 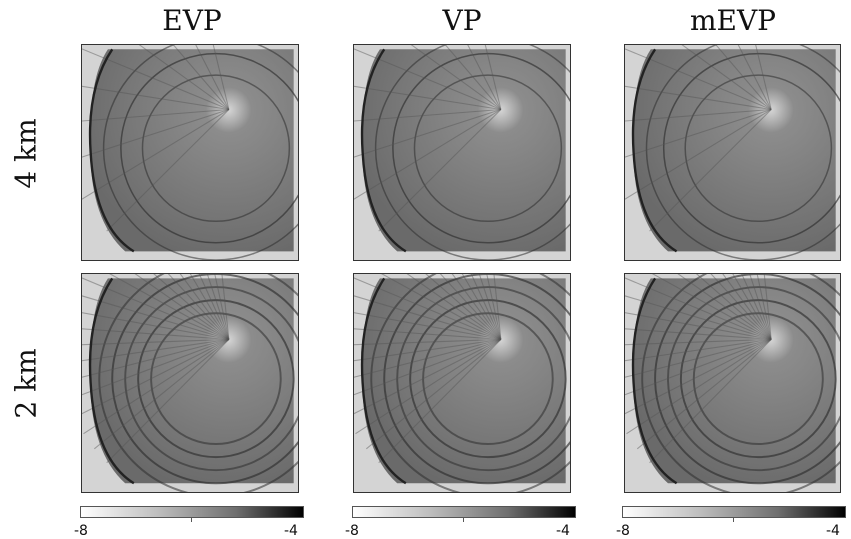 I want to click on panel-mevp-4km, so click(x=732, y=152).